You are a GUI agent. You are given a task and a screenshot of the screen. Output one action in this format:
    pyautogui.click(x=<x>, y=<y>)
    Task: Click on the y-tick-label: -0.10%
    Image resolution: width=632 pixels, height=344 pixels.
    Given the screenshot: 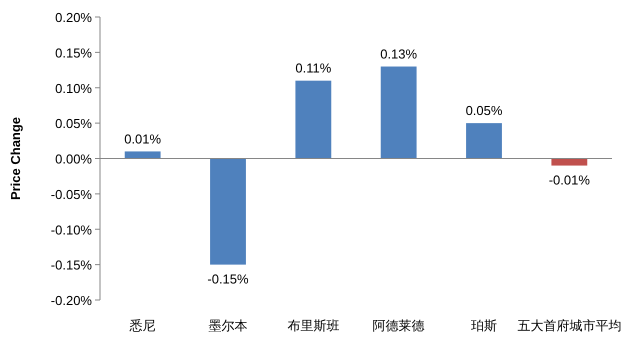 What is the action you would take?
    pyautogui.click(x=71, y=230)
    